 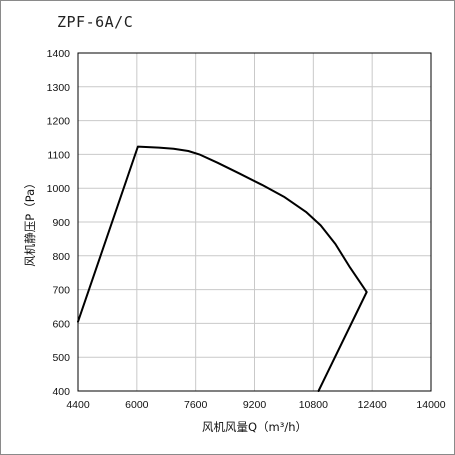 What do you see at coordinates (61, 358) in the screenshot?
I see `y-tick-label: 500` at bounding box center [61, 358].